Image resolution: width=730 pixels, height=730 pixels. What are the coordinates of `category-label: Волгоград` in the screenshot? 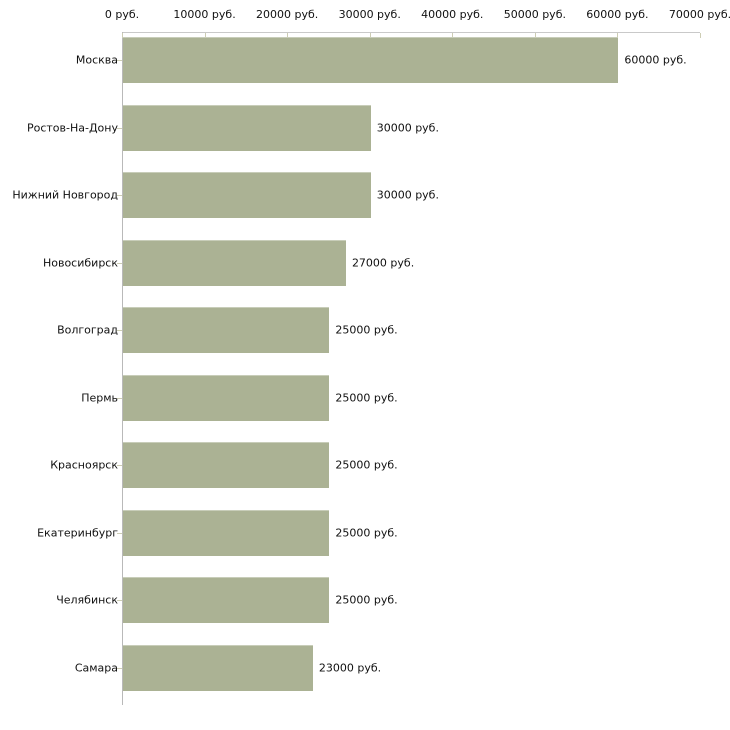 It's located at (87, 330).